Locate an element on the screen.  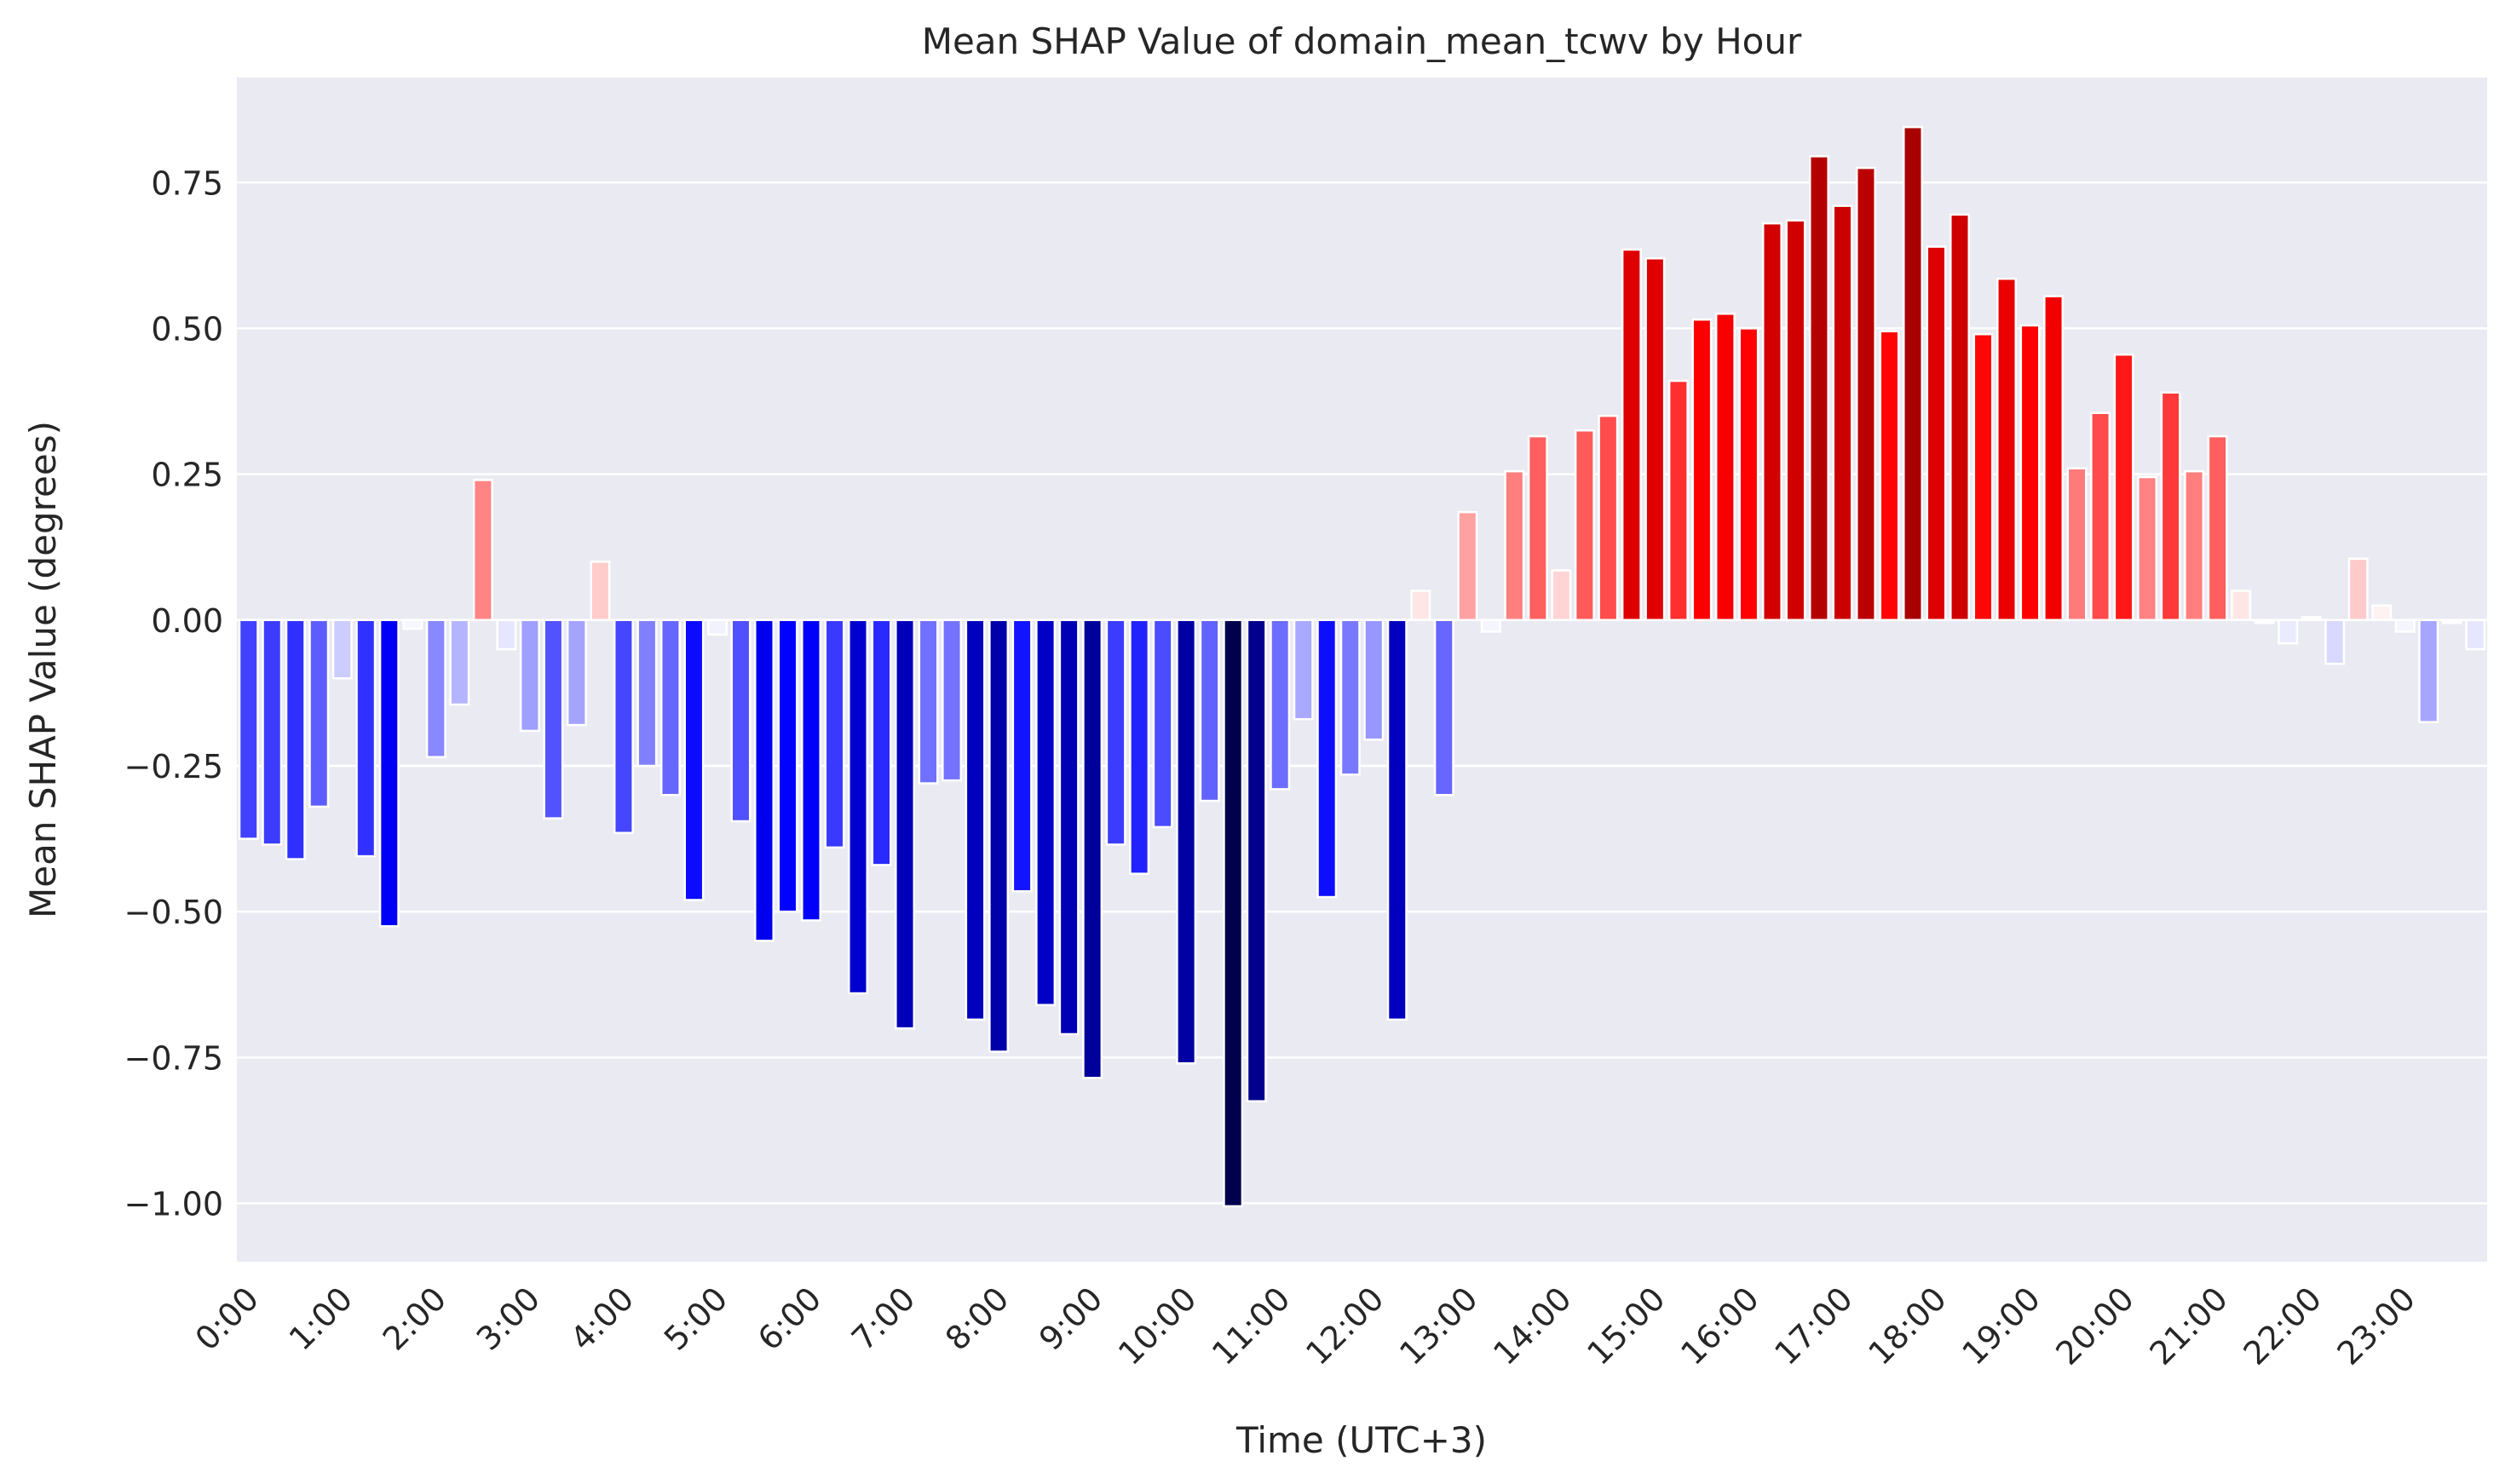
x-tick-label: 5:00 is located at coordinates (695, 1318).